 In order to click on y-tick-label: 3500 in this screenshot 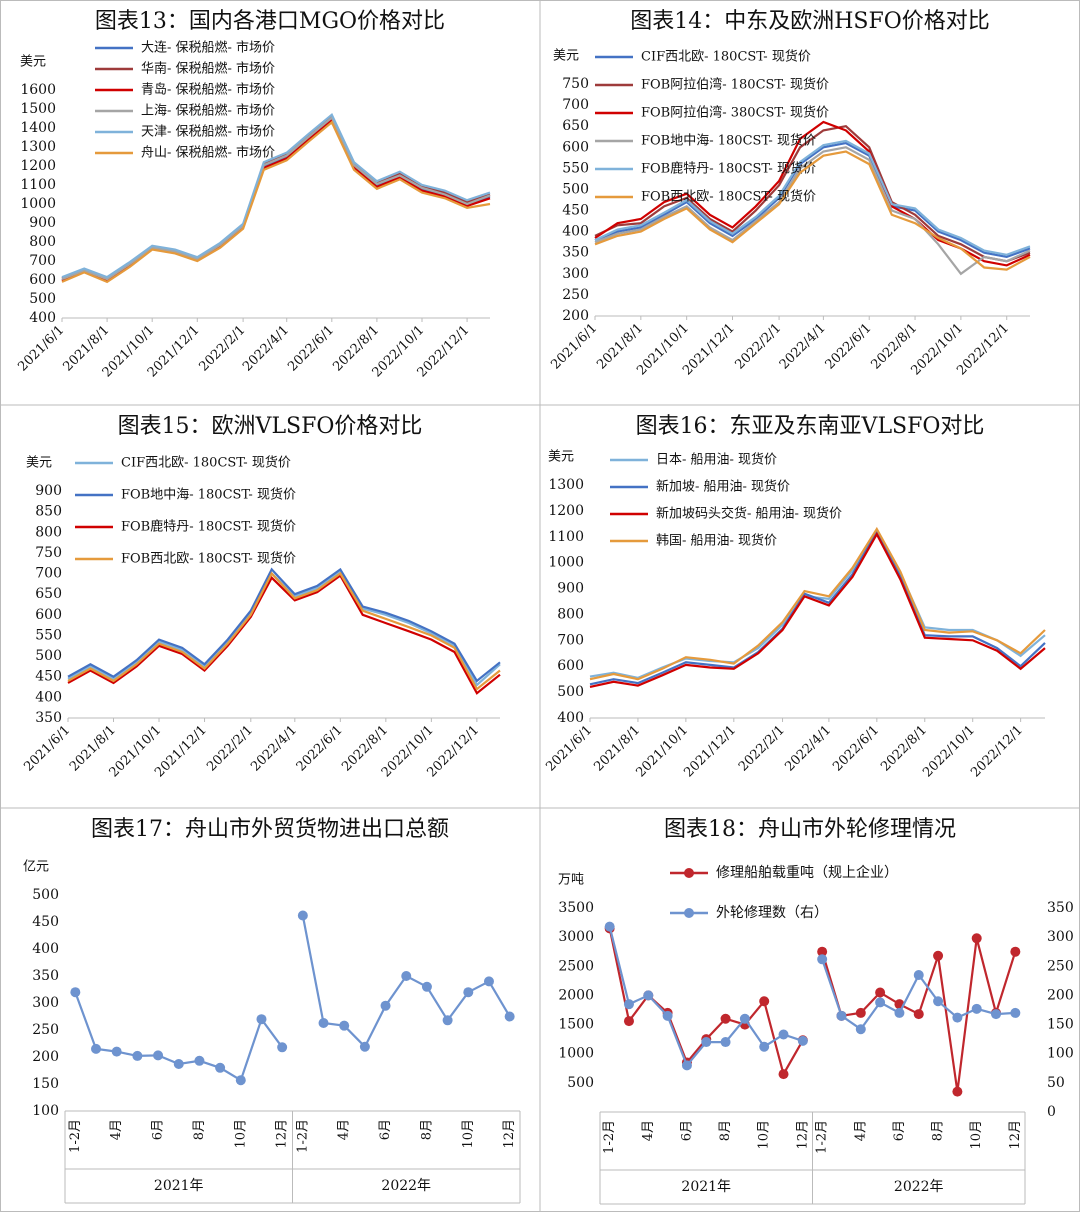, I will do `click(576, 908)`.